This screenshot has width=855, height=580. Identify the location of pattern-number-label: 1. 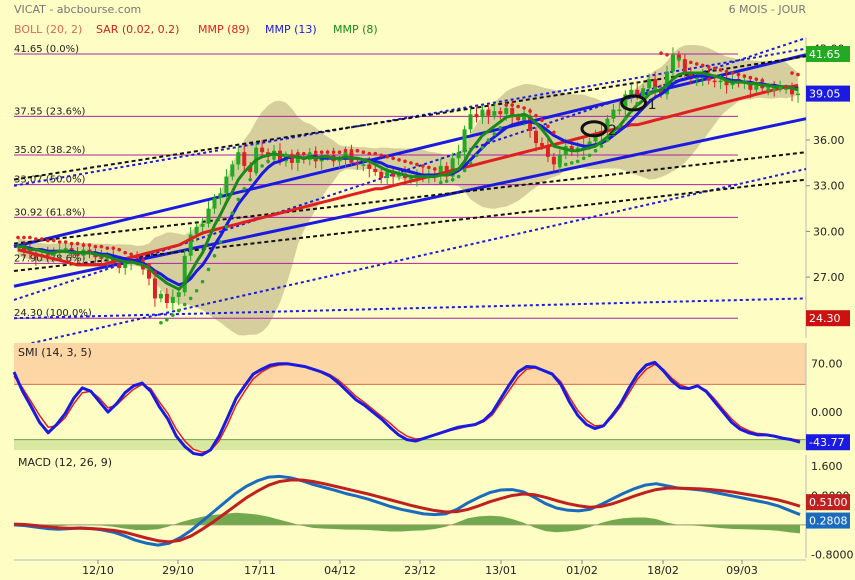
(652, 105).